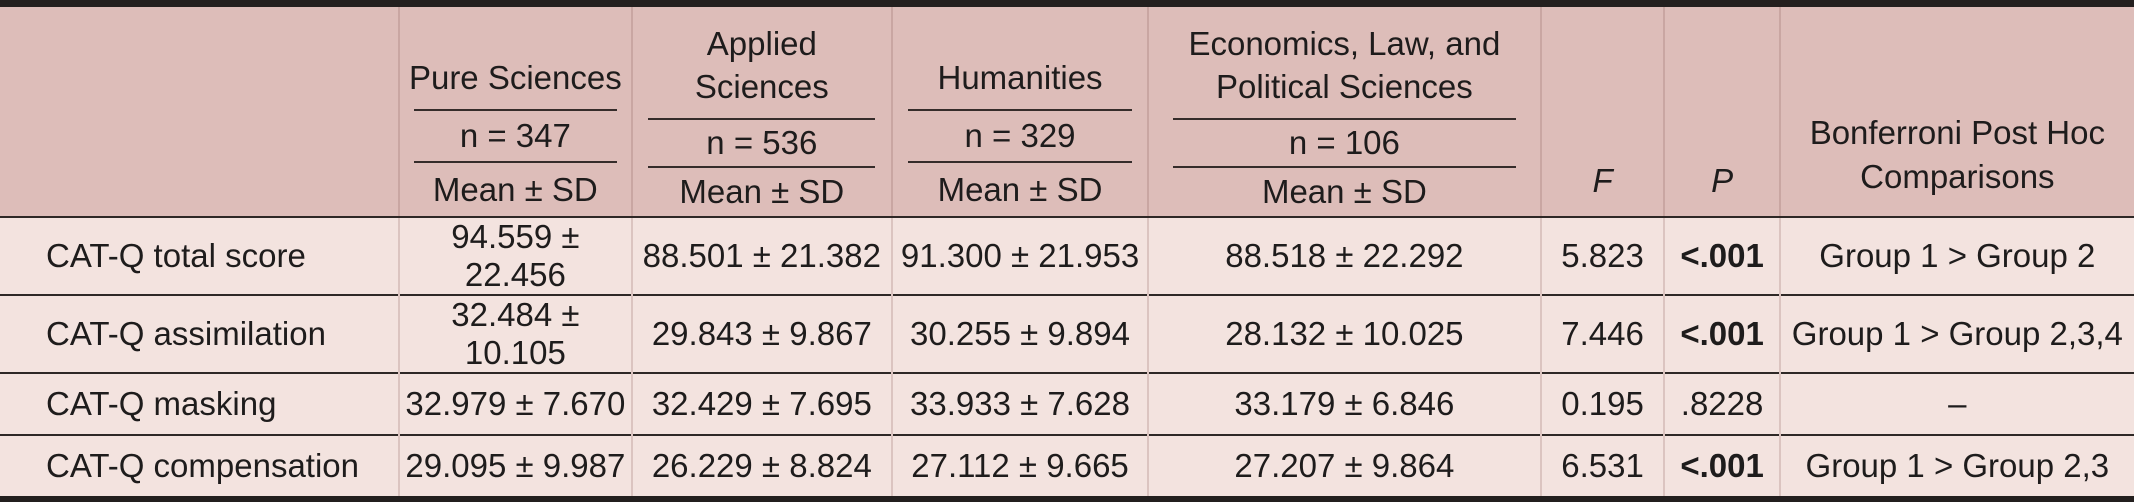 The width and height of the screenshot is (2134, 502). What do you see at coordinates (1602, 403) in the screenshot?
I see `f-value: 0.195` at bounding box center [1602, 403].